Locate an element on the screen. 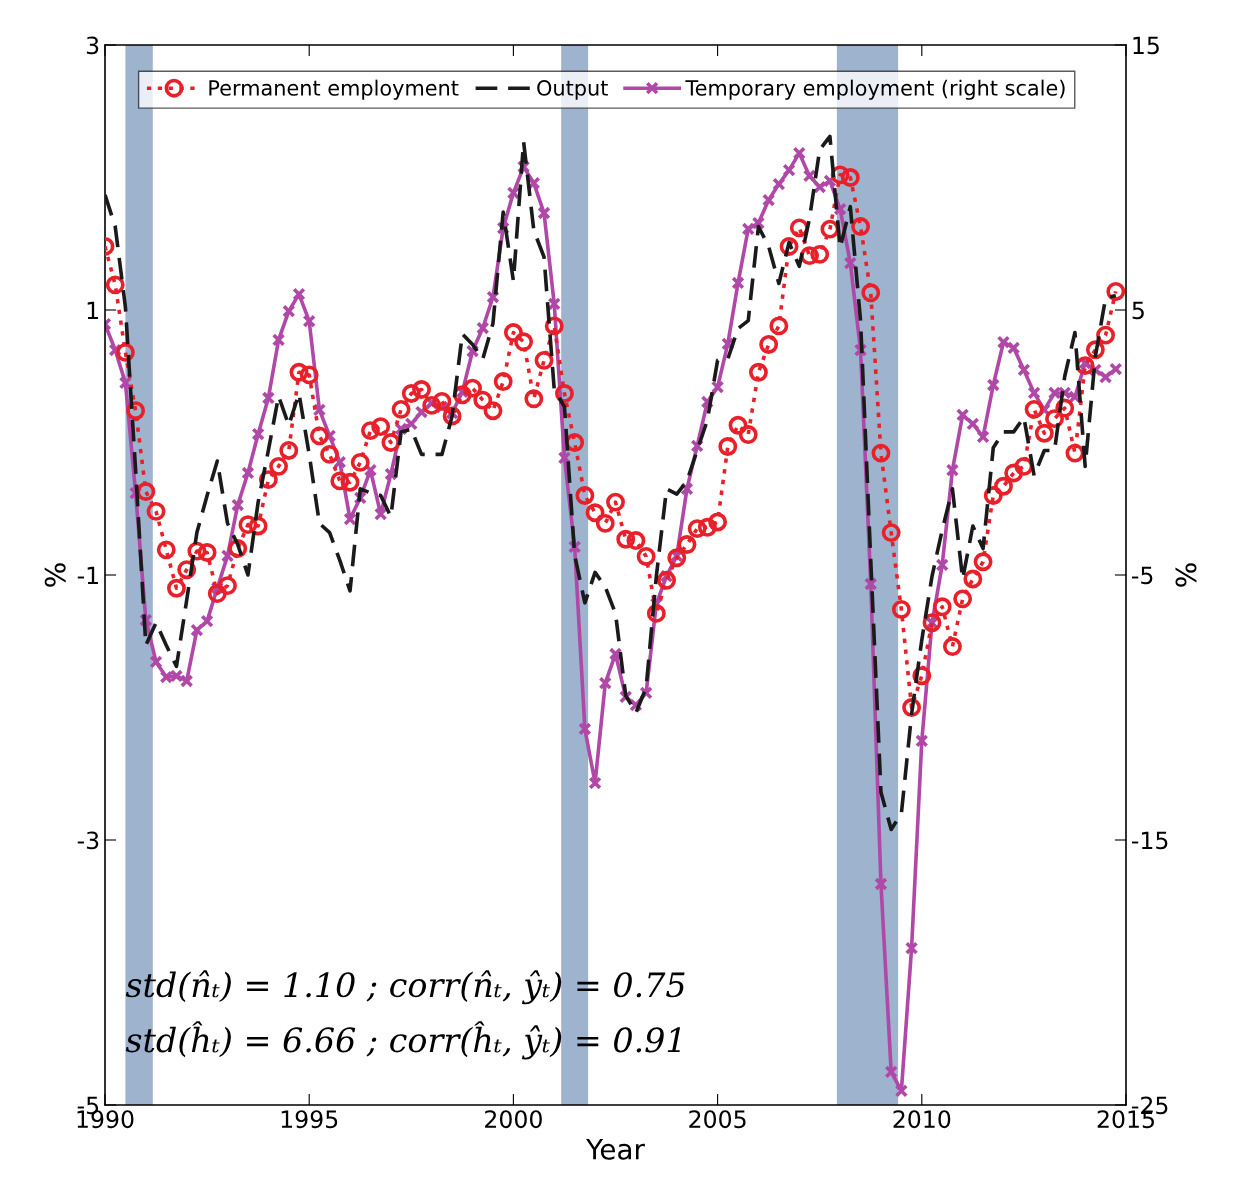  x-tick-label: 2000 is located at coordinates (513, 1119).